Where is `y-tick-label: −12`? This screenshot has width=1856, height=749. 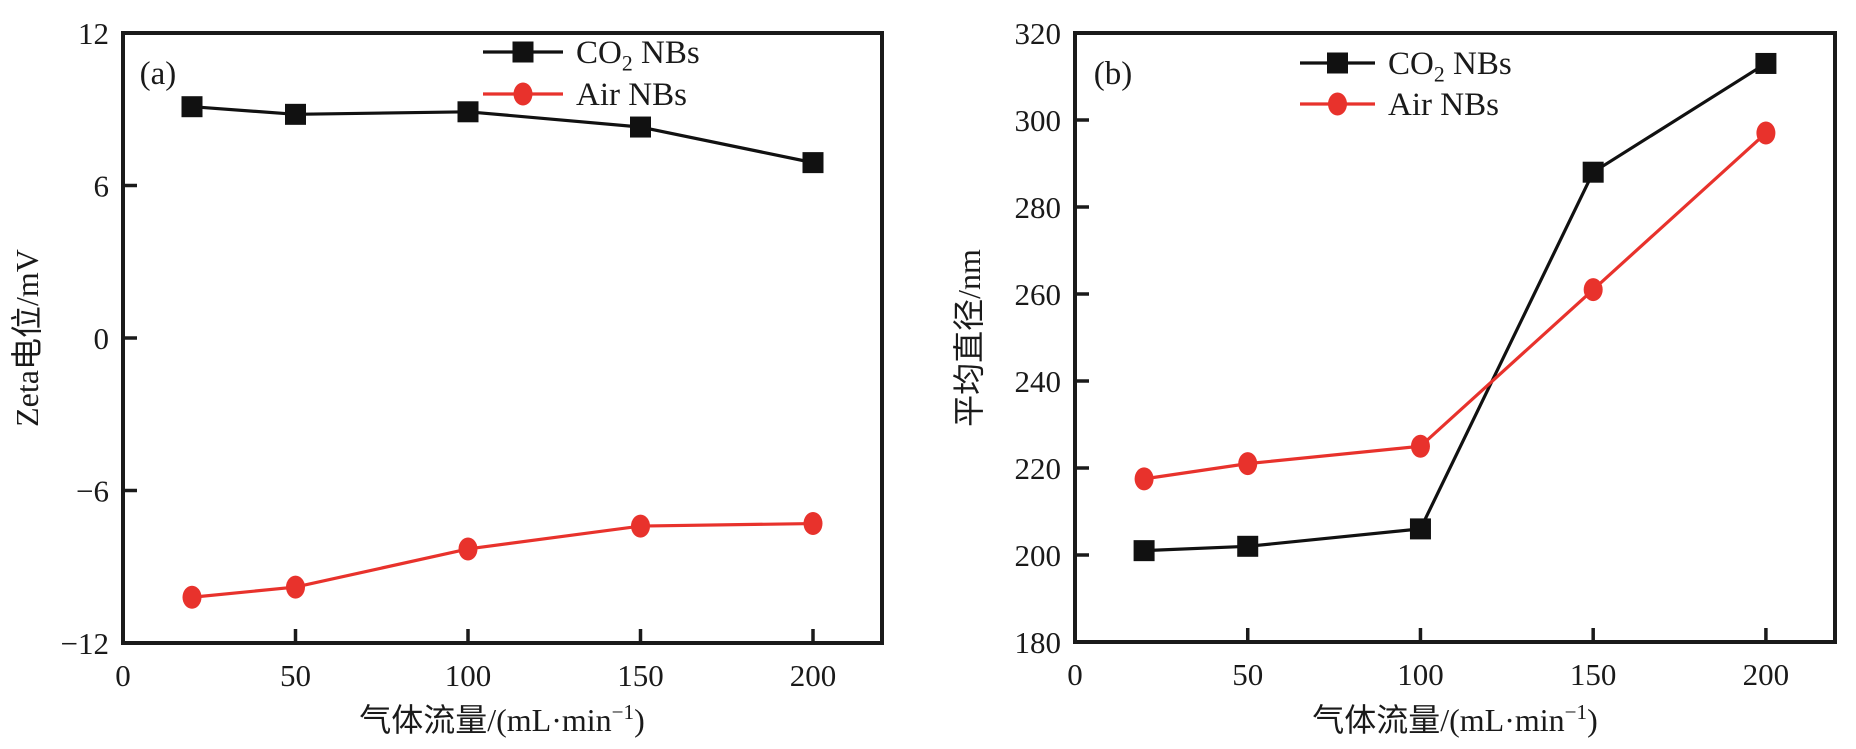 y-tick-label: −12 is located at coordinates (85, 643).